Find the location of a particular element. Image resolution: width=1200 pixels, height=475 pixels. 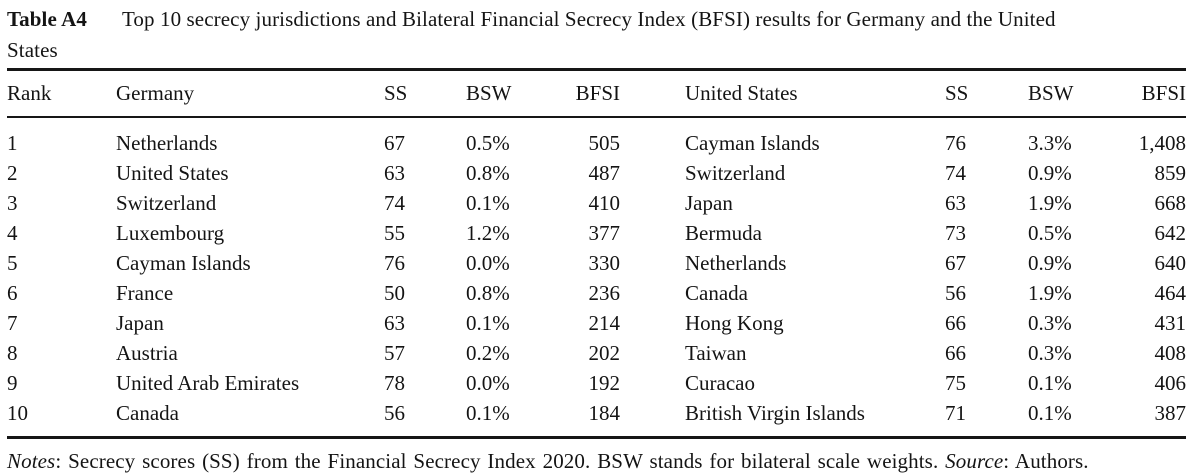

source-text: : Authors. is located at coordinates (1046, 461).